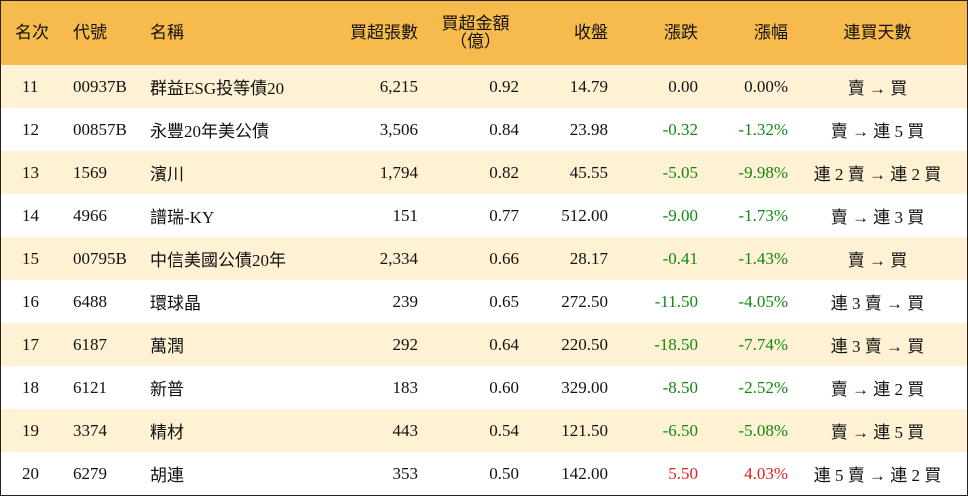 This screenshot has width=968, height=496. Describe the element at coordinates (398, 258) in the screenshot. I see `cell-net-buy-shares: 2,334` at that location.